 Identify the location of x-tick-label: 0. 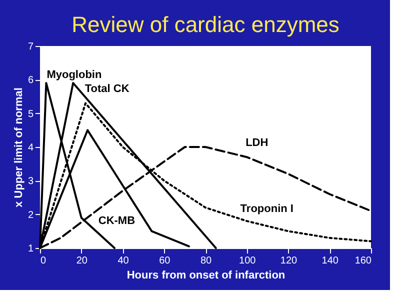
(43, 261).